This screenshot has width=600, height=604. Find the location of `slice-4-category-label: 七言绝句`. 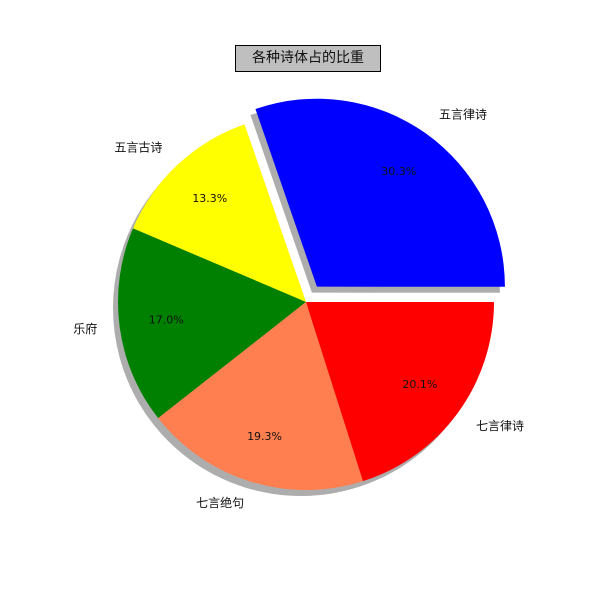

slice-4-category-label: 七言绝句 is located at coordinates (220, 502).